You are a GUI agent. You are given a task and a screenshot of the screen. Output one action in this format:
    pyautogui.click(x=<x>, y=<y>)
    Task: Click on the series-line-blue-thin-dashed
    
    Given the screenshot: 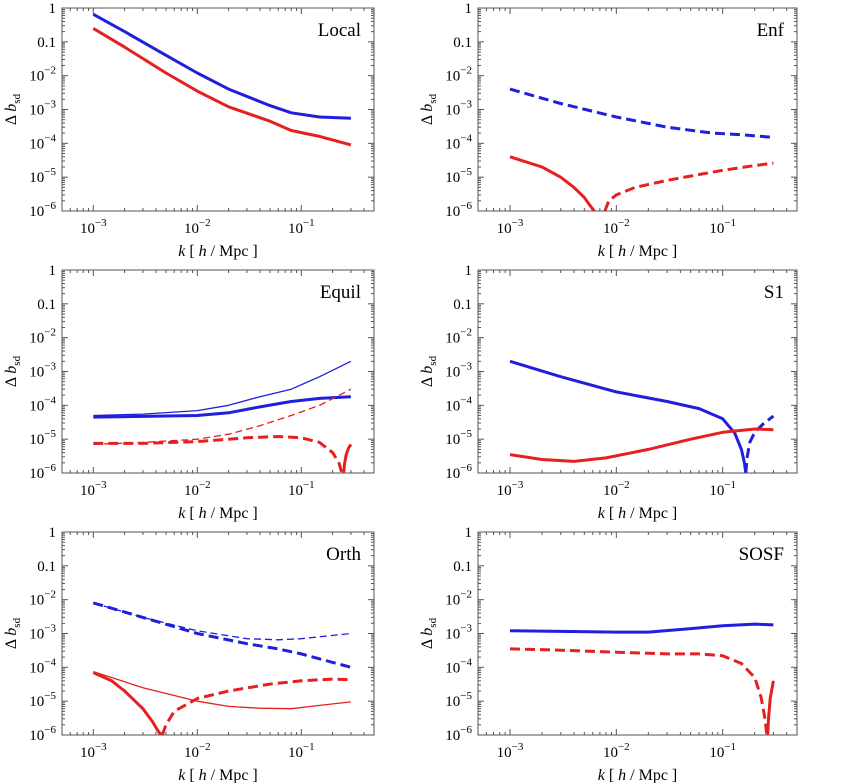 What is the action you would take?
    pyautogui.click(x=222, y=621)
    